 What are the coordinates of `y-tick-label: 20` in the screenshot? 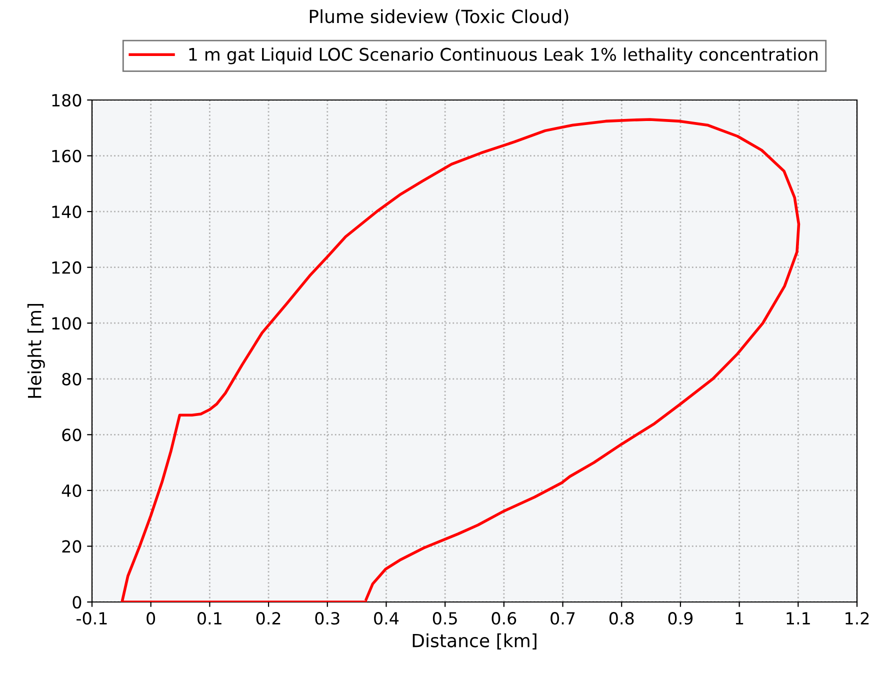 It's located at (72, 546).